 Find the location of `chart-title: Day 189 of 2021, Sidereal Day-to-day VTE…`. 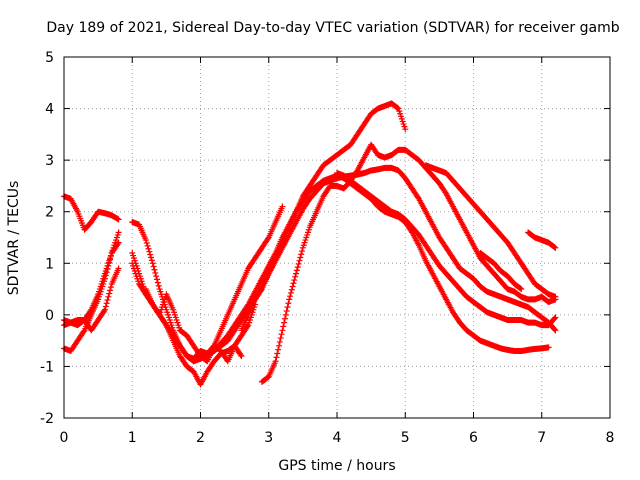

chart-title: Day 189 of 2021, Sidereal Day-to-day VTE… is located at coordinates (332, 28).